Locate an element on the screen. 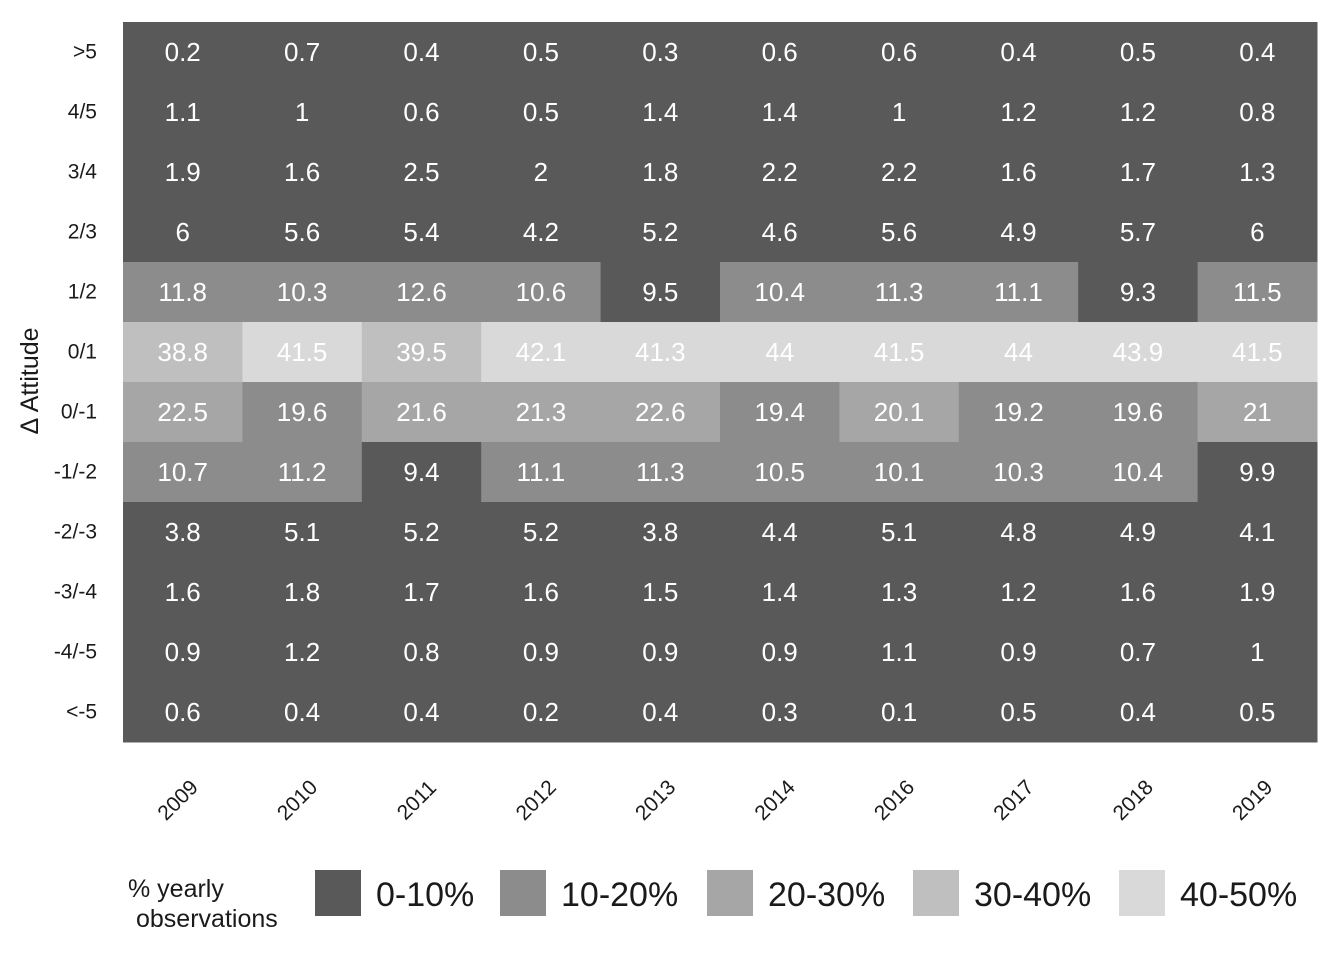  cell-value-label: 44 is located at coordinates (1018, 352).